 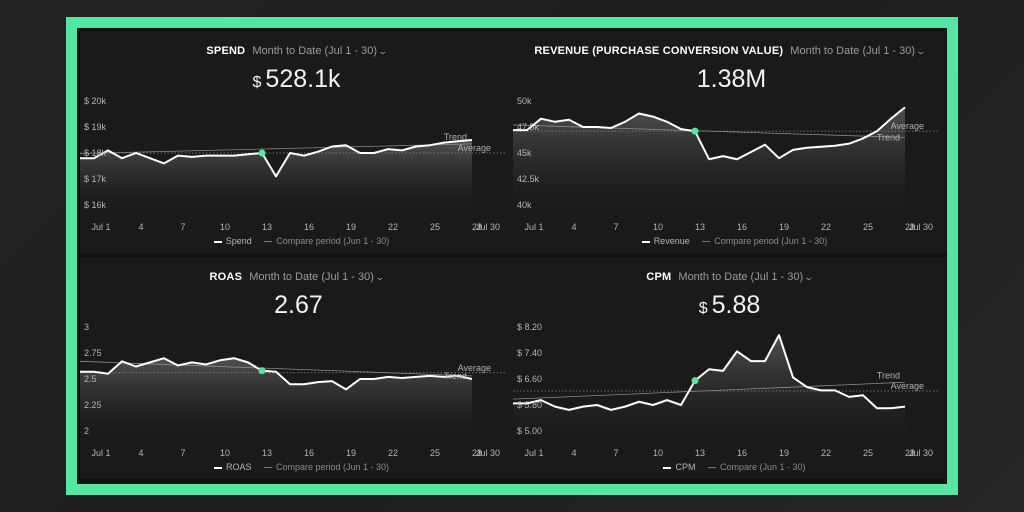 What do you see at coordinates (95, 101) in the screenshot?
I see `y-tick-label: $ 20k` at bounding box center [95, 101].